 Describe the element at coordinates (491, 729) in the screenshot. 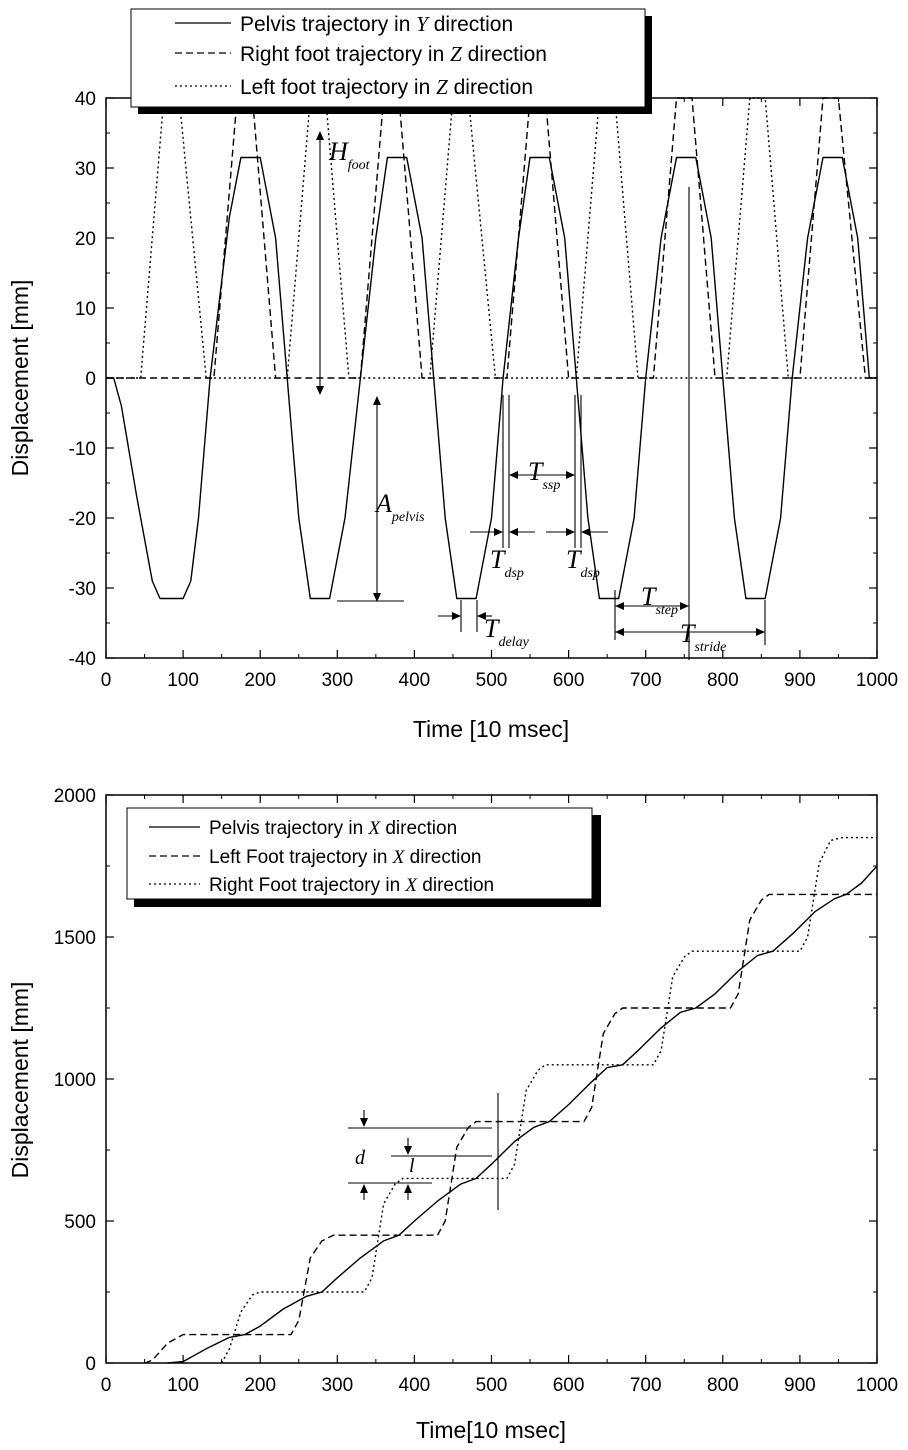

I see `chart-1-x-axis-title: Time [10 msec]` at that location.